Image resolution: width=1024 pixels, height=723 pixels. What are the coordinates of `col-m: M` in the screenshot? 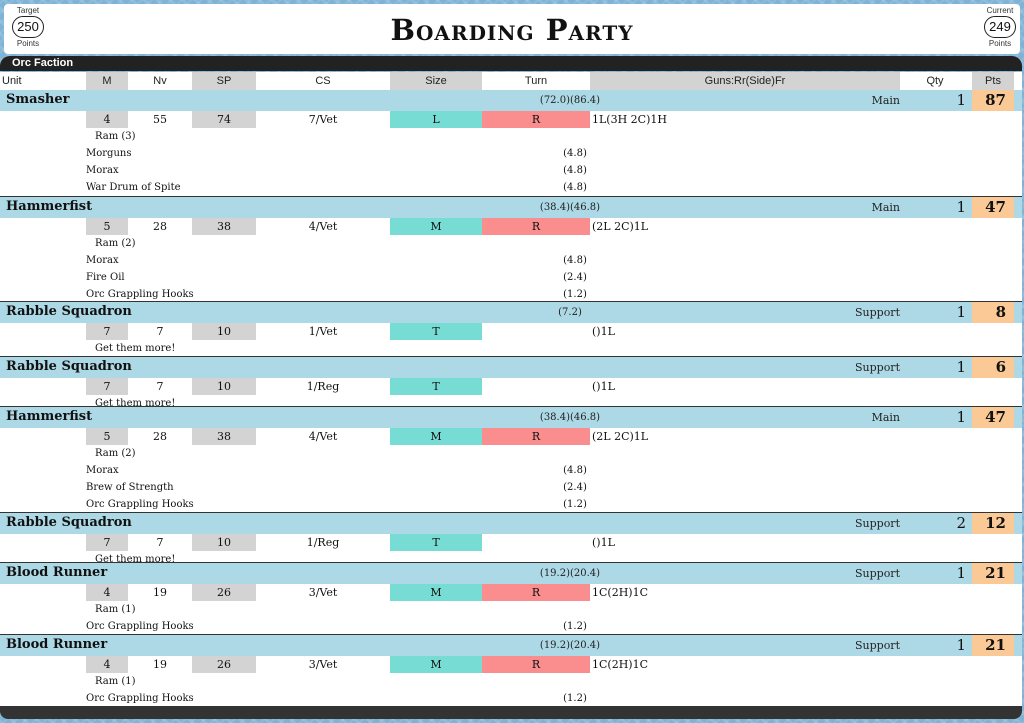 It's located at (107, 81).